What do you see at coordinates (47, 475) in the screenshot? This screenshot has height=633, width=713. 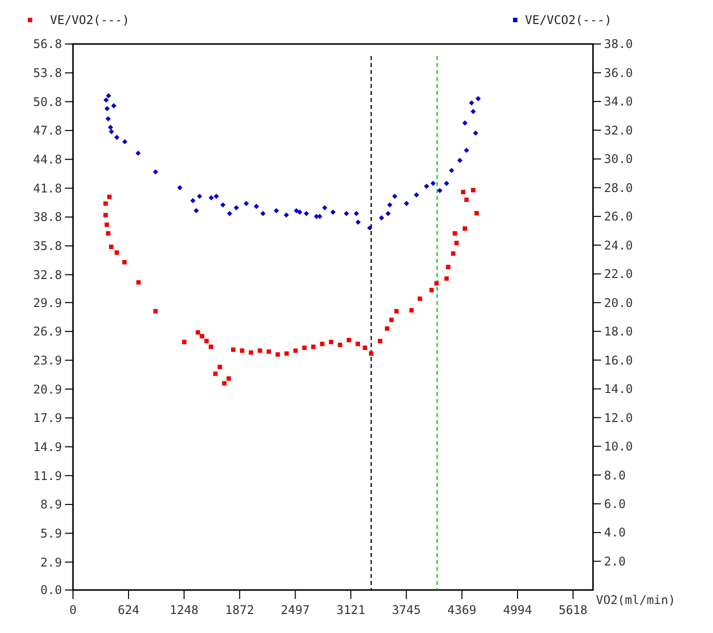 I see `y-tick-label: 11.9` at bounding box center [47, 475].